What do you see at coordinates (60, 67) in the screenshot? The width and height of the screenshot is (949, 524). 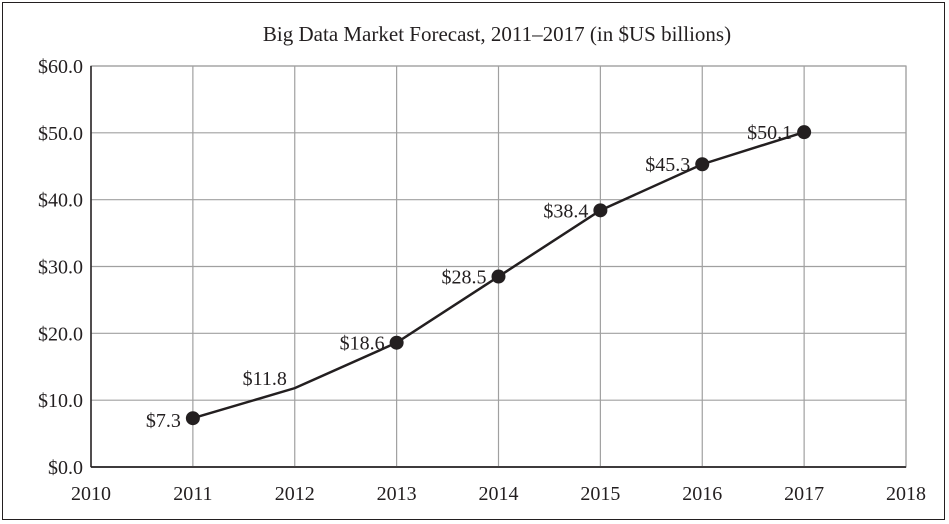 I see `y-tick-label: $60.0` at bounding box center [60, 67].